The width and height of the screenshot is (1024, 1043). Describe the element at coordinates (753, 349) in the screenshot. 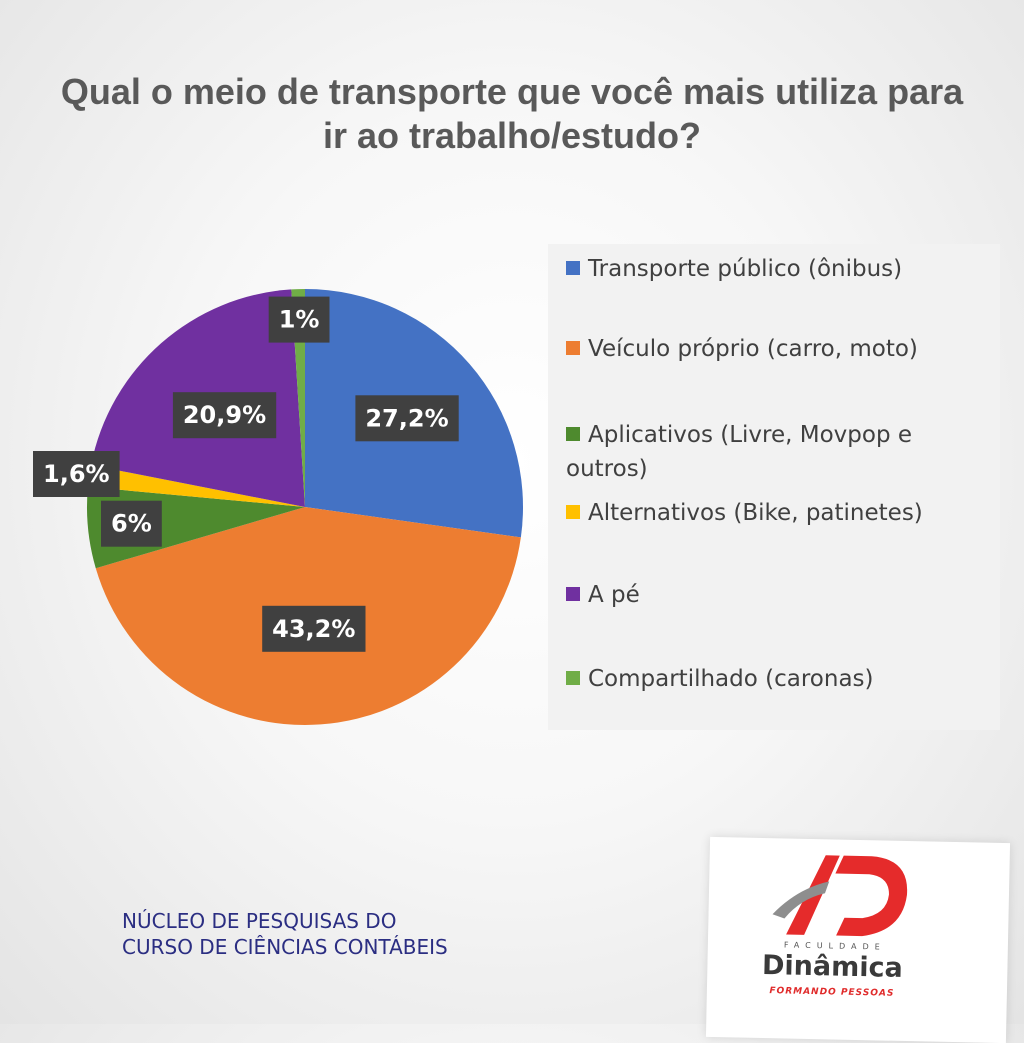

I see `legend-label: Veículo próprio (carro, moto)` at that location.